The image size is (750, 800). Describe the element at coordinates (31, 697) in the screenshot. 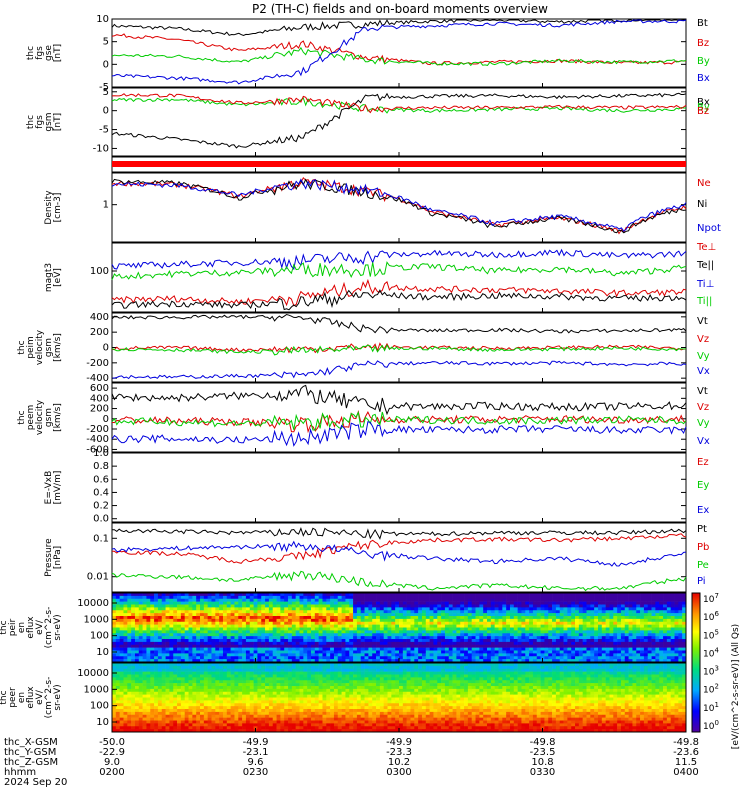

I see `ylabel-peer_spec-3: eflux` at that location.